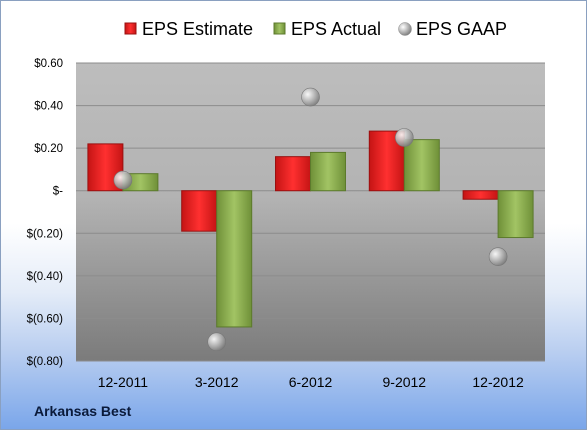 The image size is (587, 430). What do you see at coordinates (48, 107) in the screenshot?
I see `y-tick-label: $0.40` at bounding box center [48, 107].